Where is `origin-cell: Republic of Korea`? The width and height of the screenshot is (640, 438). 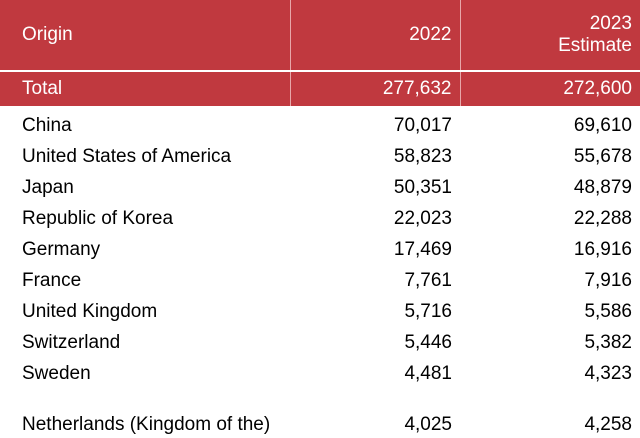
origin-cell: Republic of Korea is located at coordinates (98, 218).